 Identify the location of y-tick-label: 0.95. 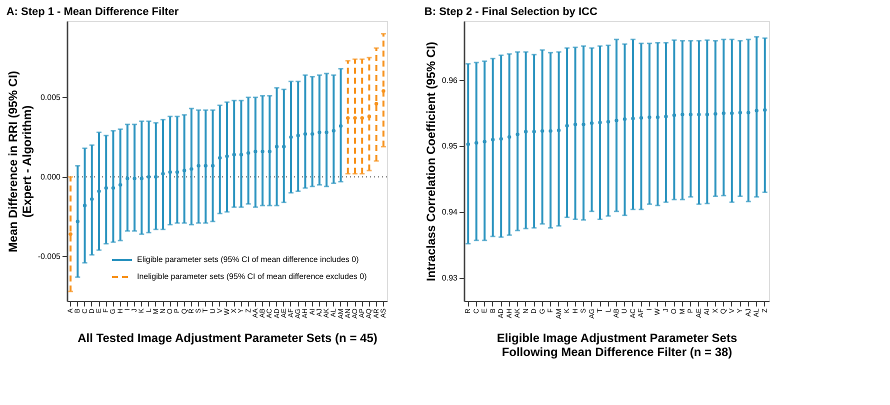
(450, 146).